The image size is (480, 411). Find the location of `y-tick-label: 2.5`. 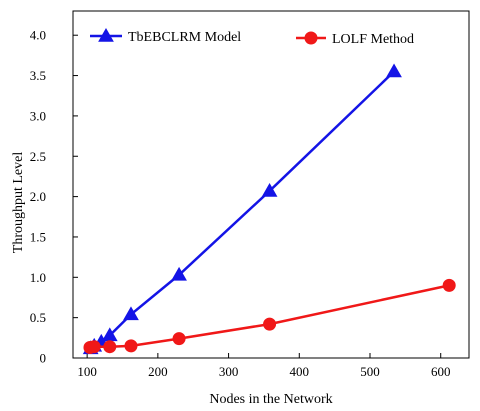

y-tick-label: 2.5 is located at coordinates (38, 156).